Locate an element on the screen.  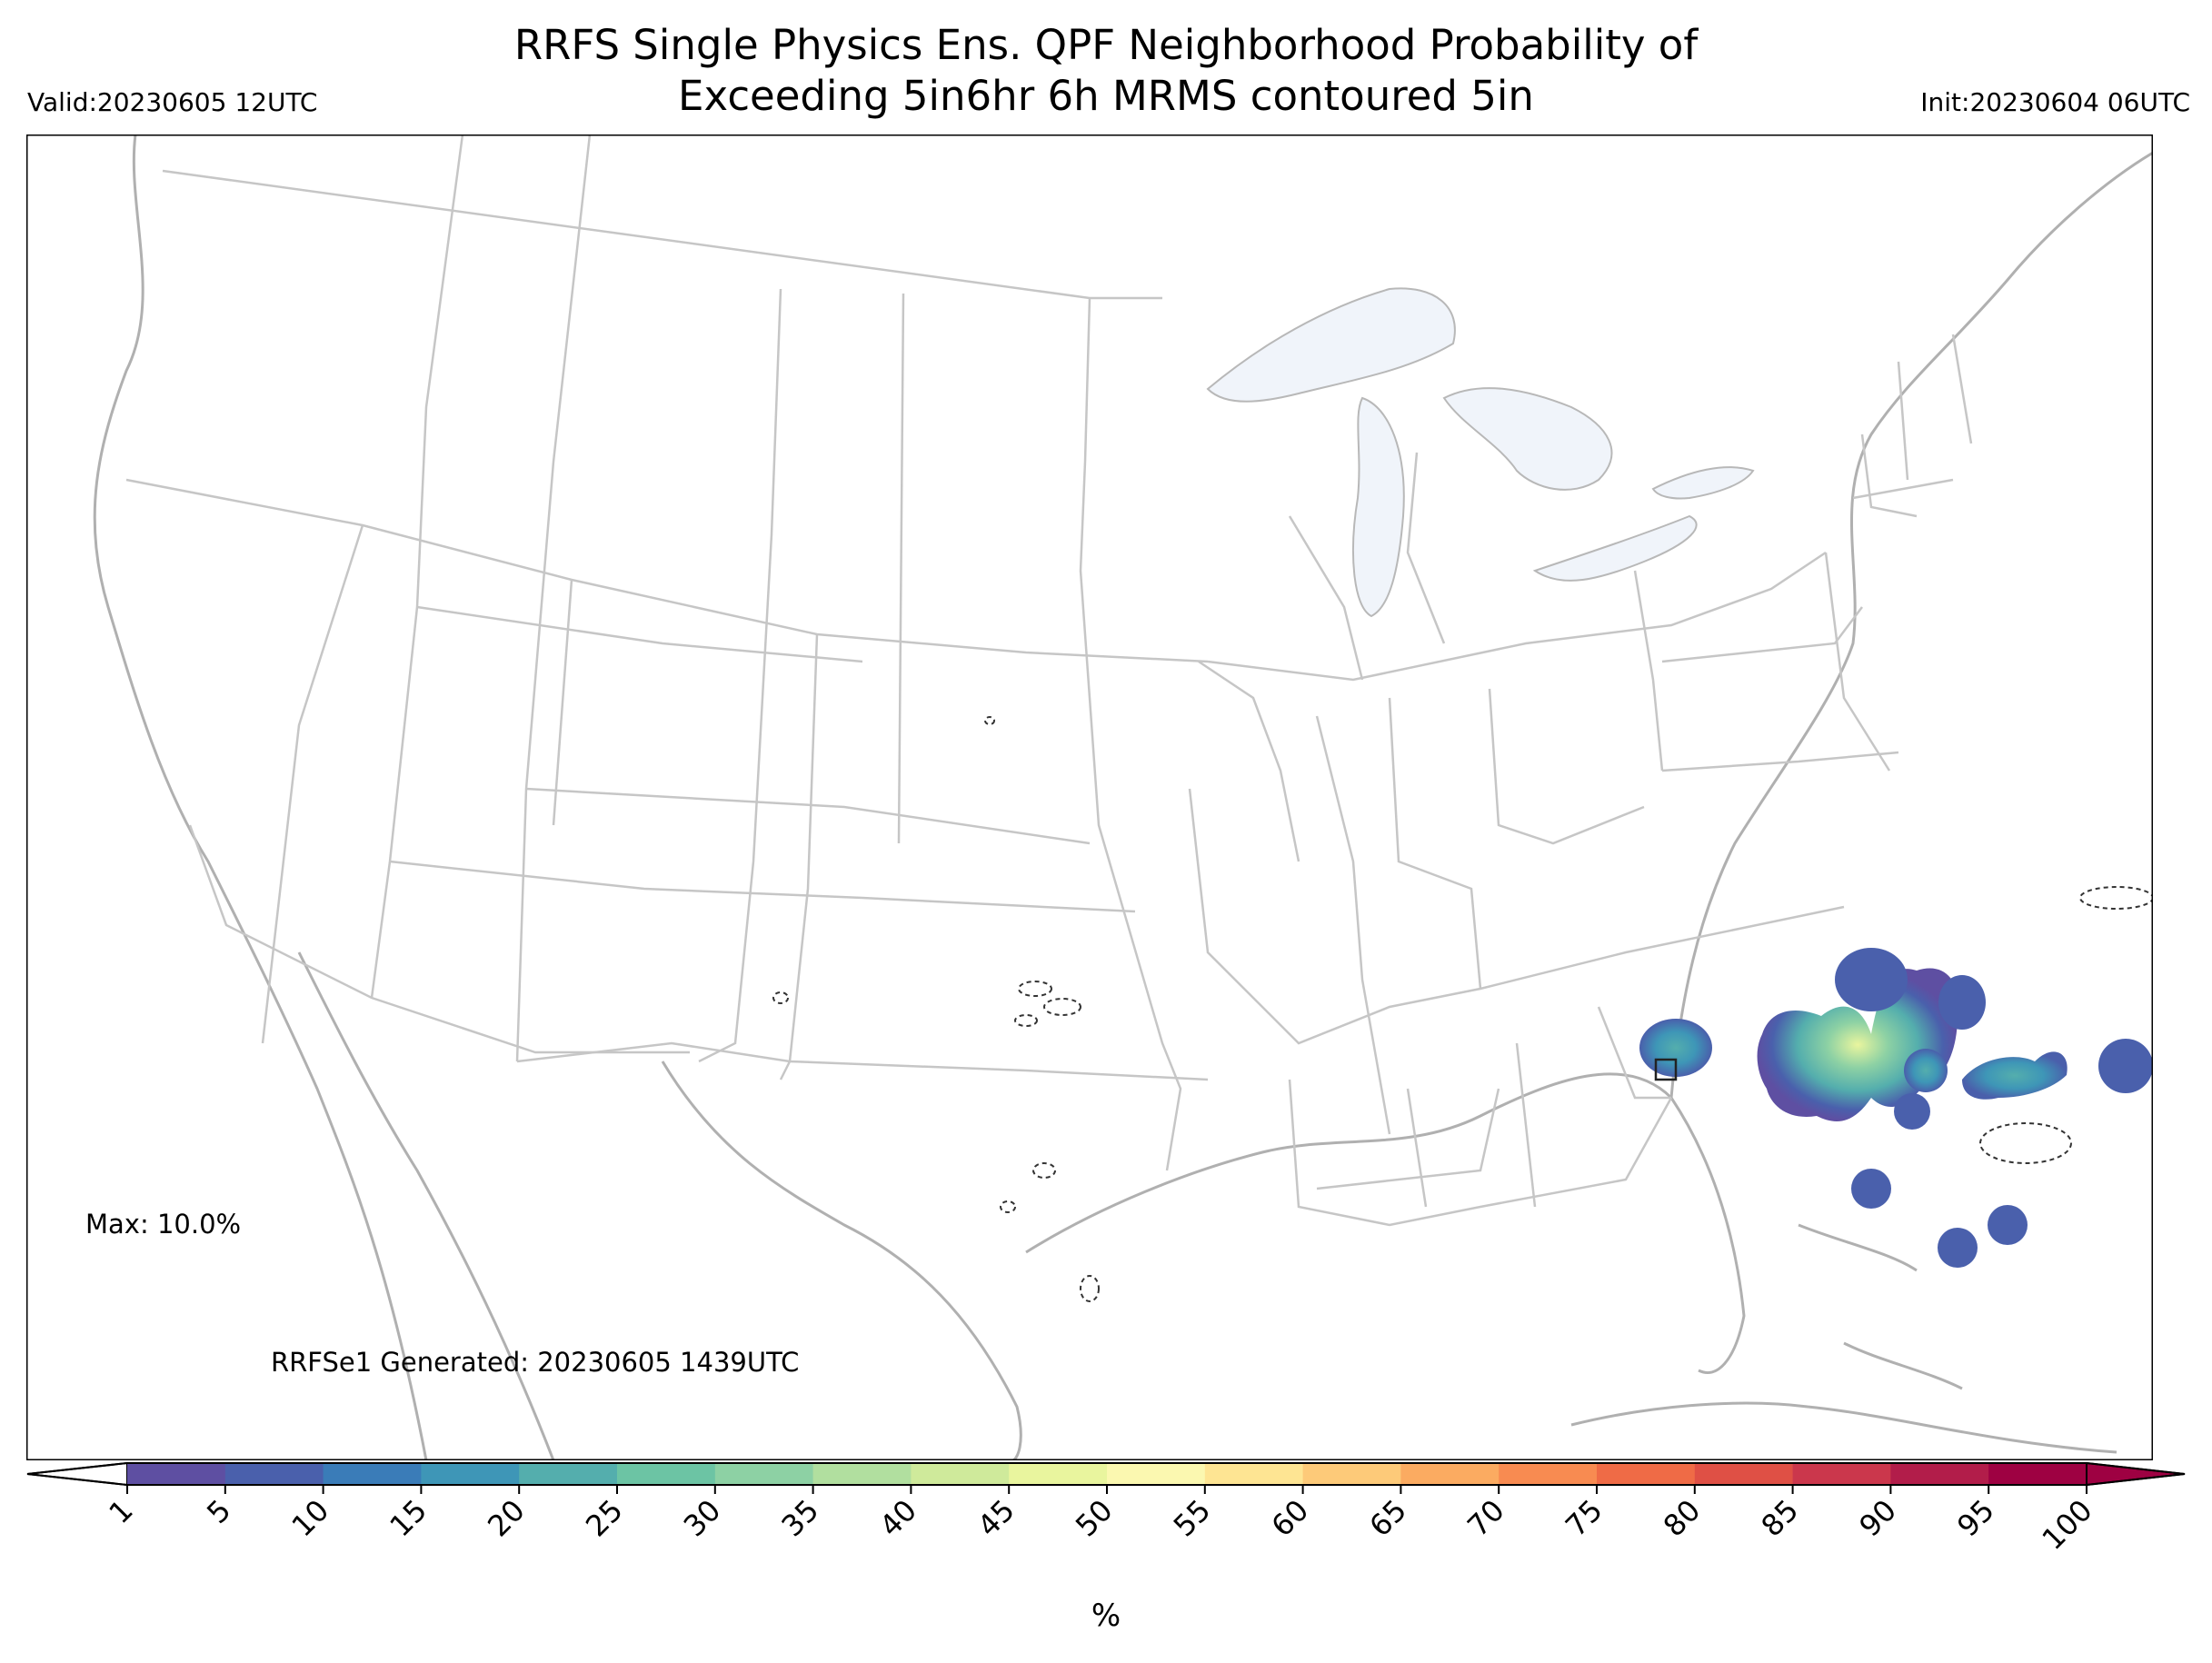
colorbar-tick-label: 30 is located at coordinates (702, 1518).